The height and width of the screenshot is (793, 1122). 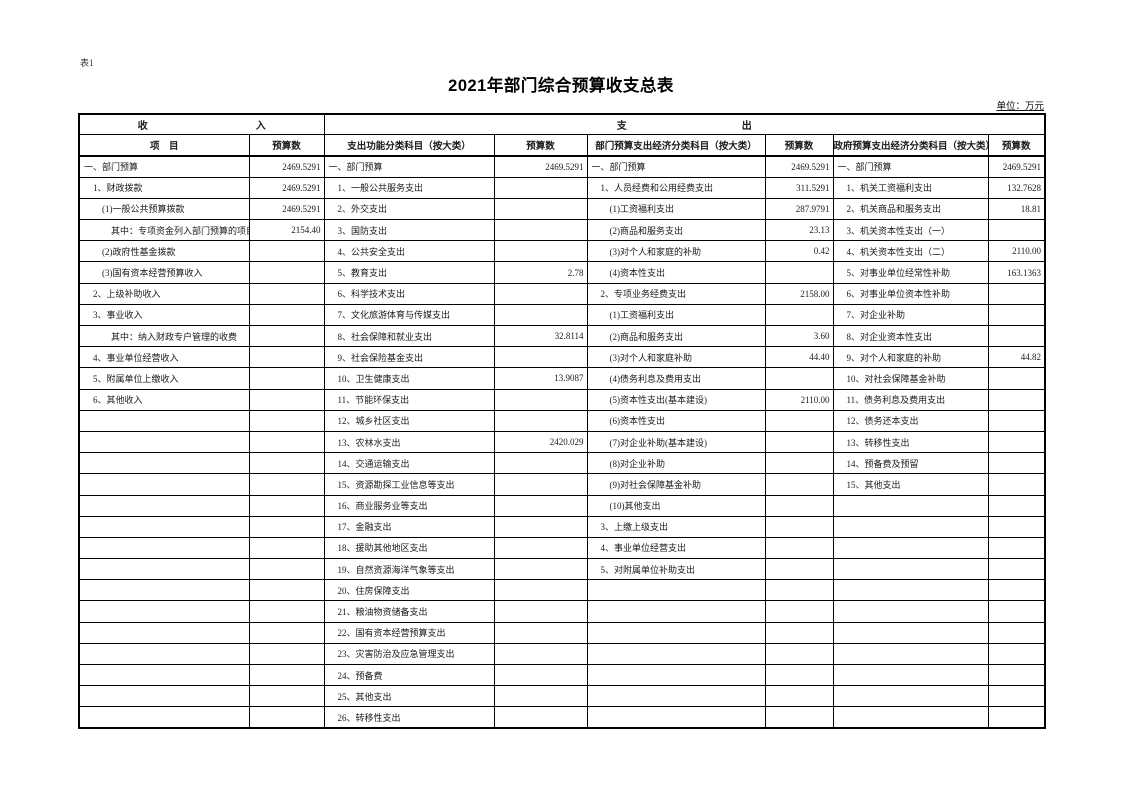 I want to click on item-cell: 2、外交支出, so click(x=409, y=209).